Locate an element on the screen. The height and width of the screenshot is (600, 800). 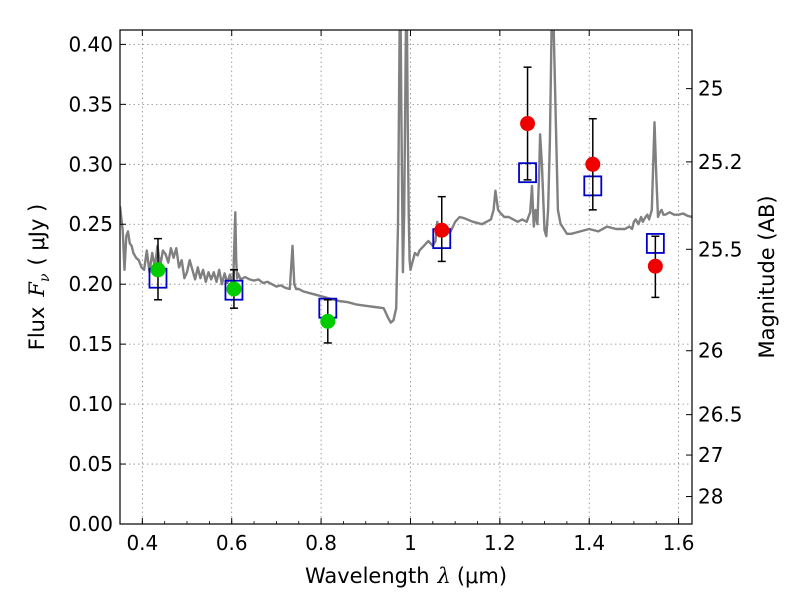
right-tick-label: 28 is located at coordinates (710, 497).